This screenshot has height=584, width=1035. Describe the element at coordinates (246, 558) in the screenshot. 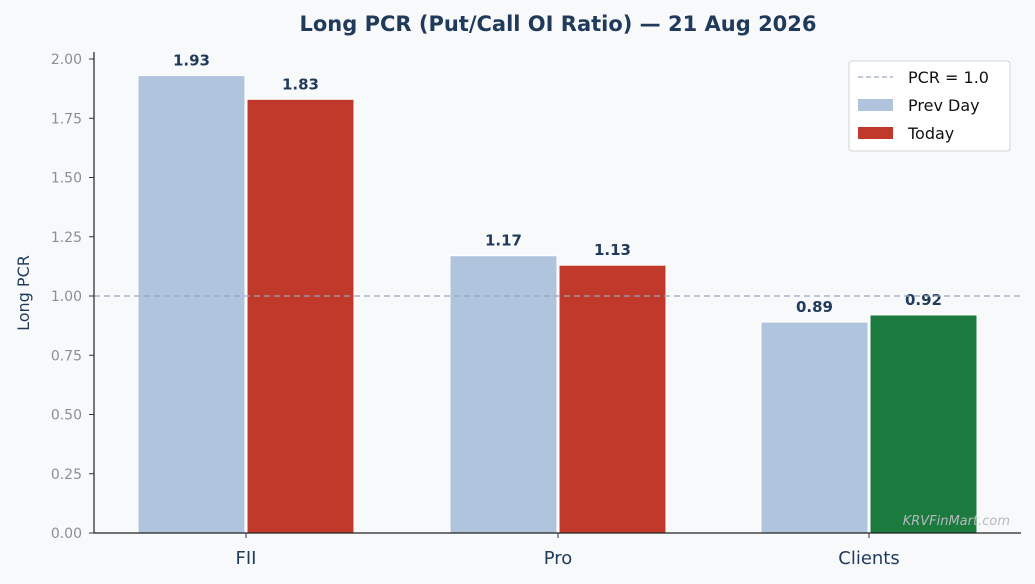

I see `x-tick-label-fii: FII` at that location.